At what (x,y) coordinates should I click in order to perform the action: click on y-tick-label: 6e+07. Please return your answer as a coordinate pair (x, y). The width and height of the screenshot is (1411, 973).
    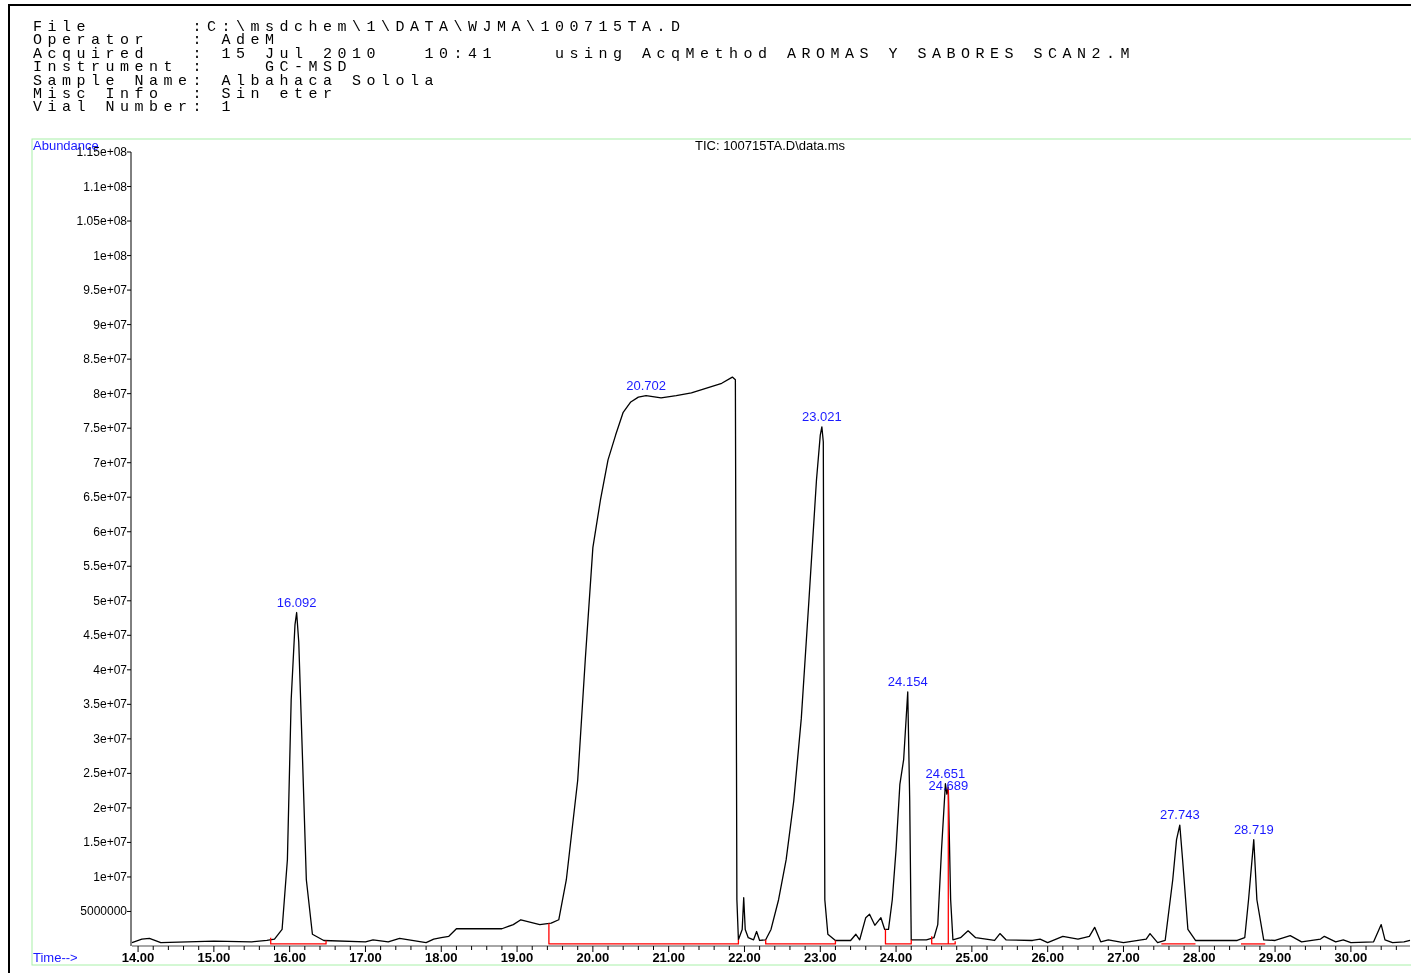
    Looking at the image, I should click on (110, 531).